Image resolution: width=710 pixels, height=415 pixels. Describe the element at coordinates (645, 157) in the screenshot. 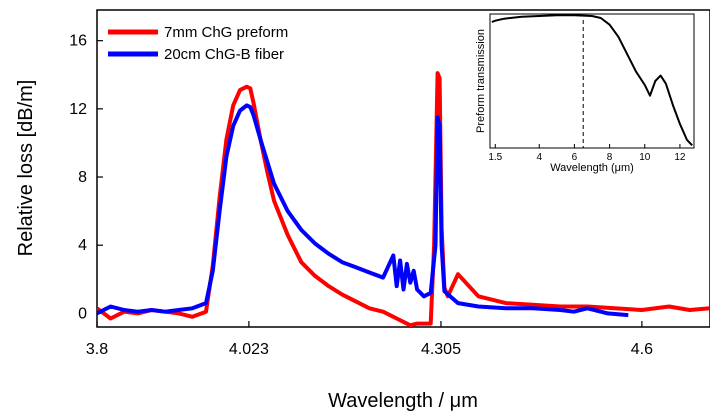

I see `inset-x-tick-label: 10` at that location.